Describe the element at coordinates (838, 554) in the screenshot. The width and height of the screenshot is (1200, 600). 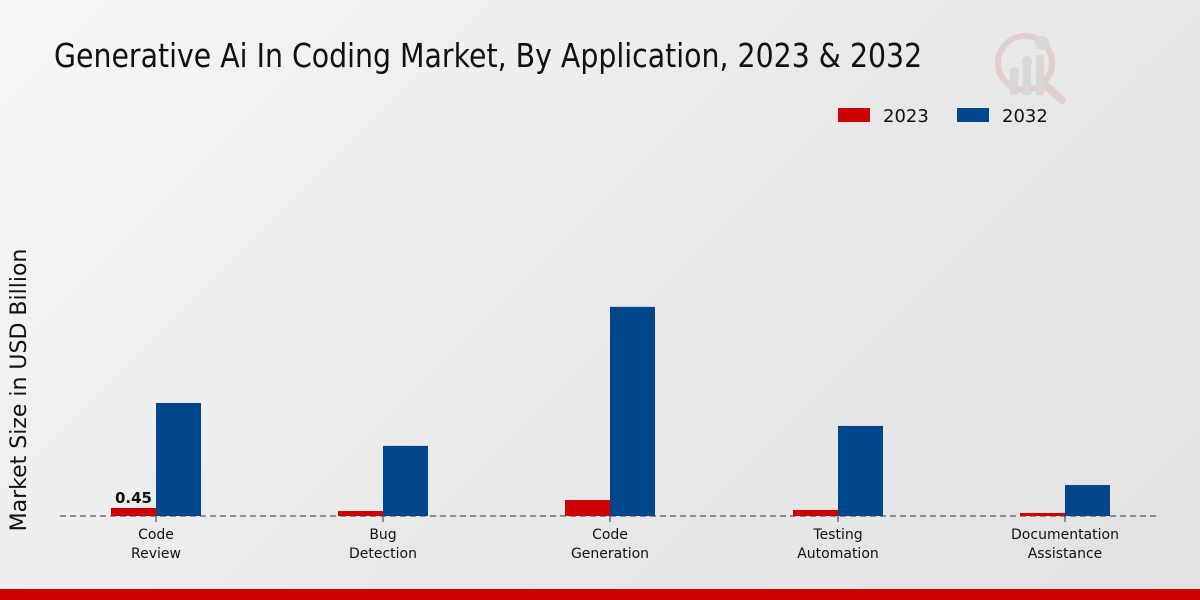
I see `x-tick-label: Automation` at that location.